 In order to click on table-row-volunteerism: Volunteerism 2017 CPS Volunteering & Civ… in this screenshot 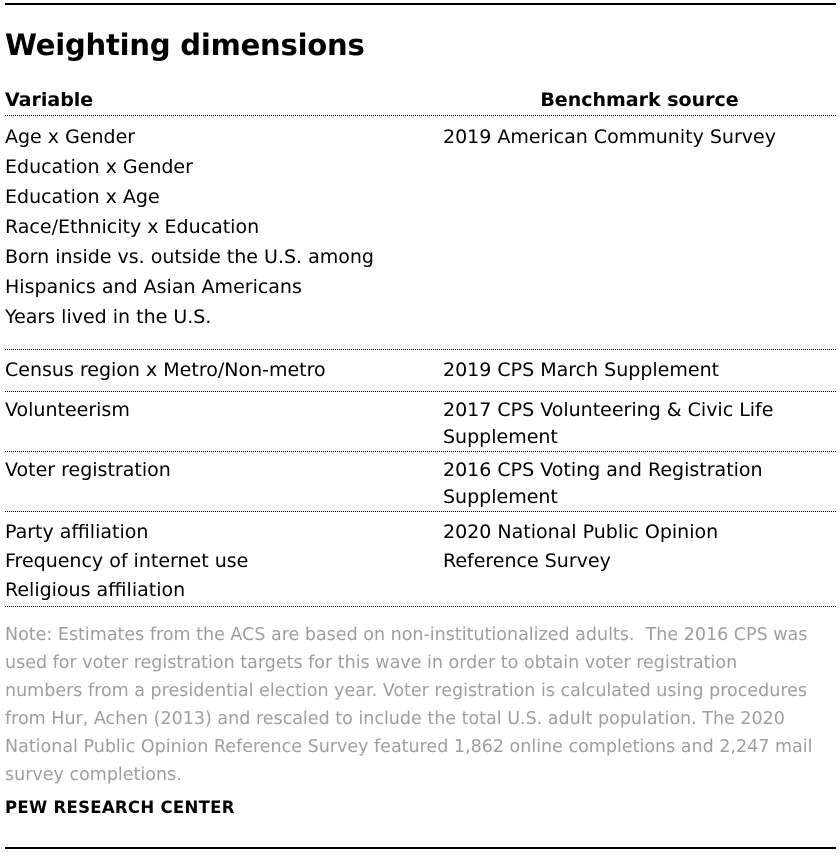, I will do `click(420, 422)`.